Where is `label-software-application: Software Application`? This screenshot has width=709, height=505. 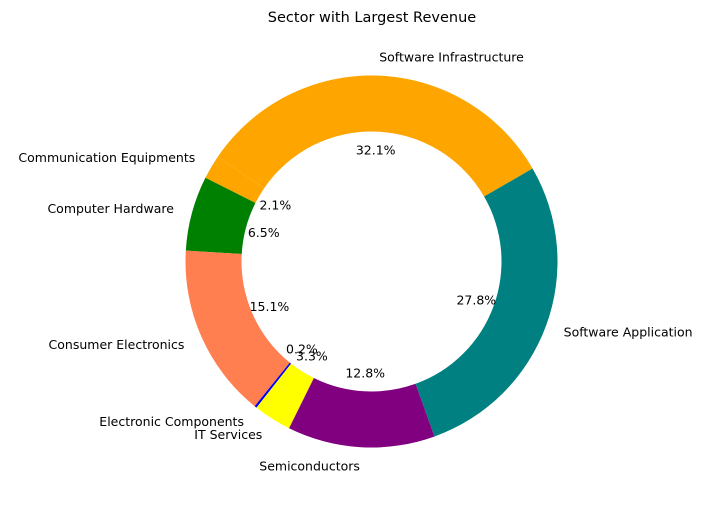 label-software-application: Software Application is located at coordinates (628, 331).